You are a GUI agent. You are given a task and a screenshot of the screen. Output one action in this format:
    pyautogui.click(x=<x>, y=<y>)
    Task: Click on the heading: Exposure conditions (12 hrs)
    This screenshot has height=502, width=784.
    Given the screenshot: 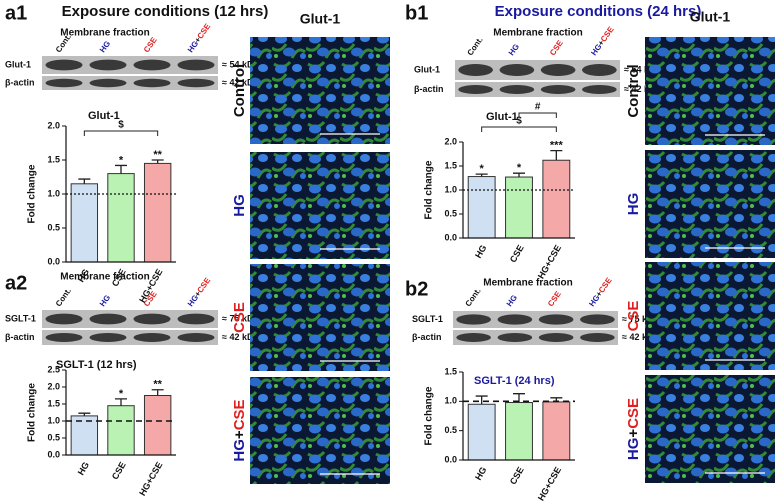 What is the action you would take?
    pyautogui.click(x=165, y=11)
    